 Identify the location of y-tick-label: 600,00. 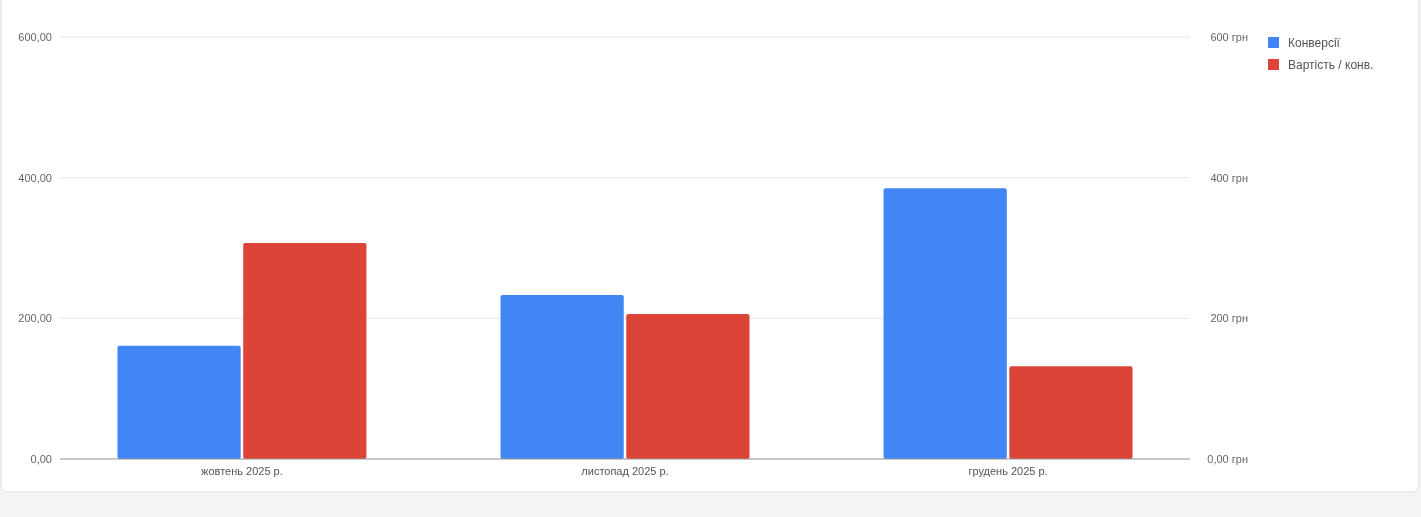
(35, 36).